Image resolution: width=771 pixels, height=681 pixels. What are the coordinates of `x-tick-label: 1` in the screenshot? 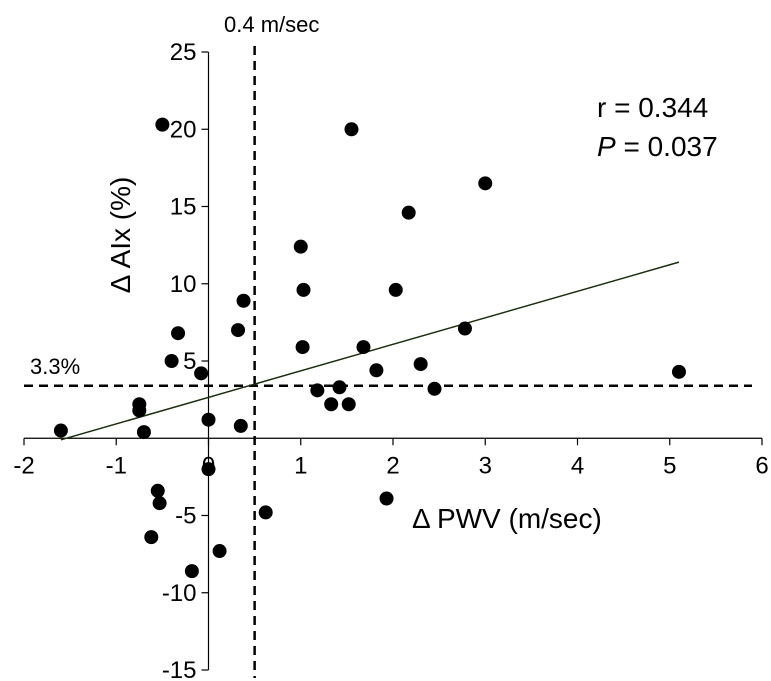 It's located at (300, 465).